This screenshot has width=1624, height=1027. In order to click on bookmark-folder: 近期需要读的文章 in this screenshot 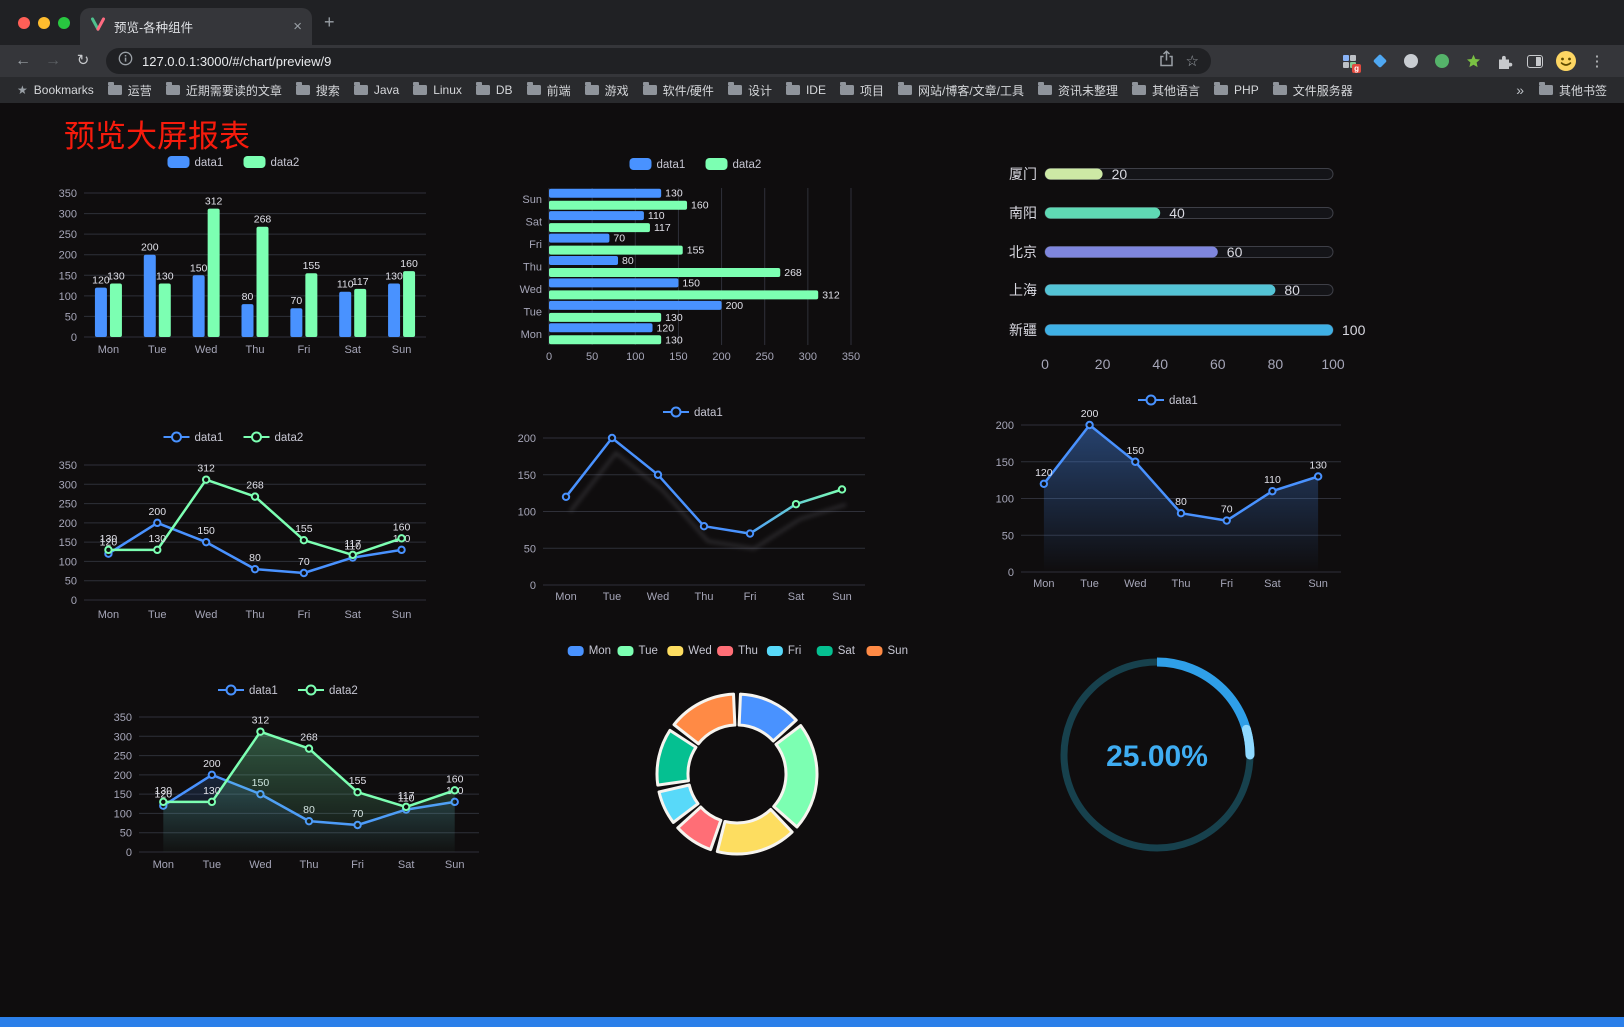, I will do `click(224, 90)`.